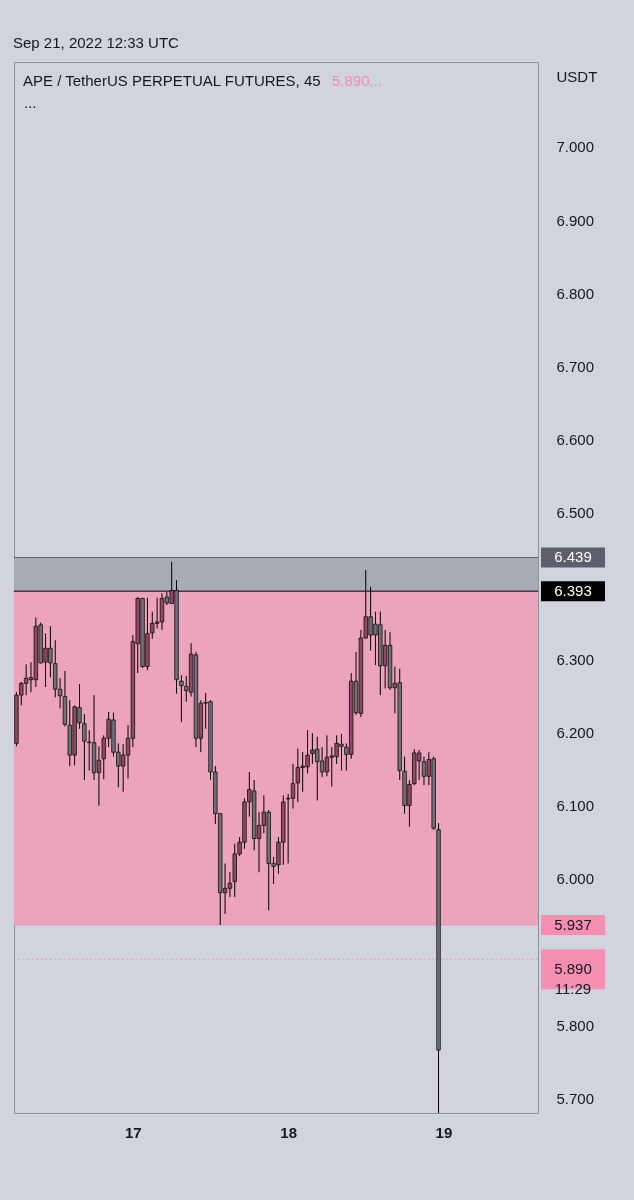 This screenshot has height=1200, width=634. I want to click on x-tick-label: 18, so click(288, 1132).